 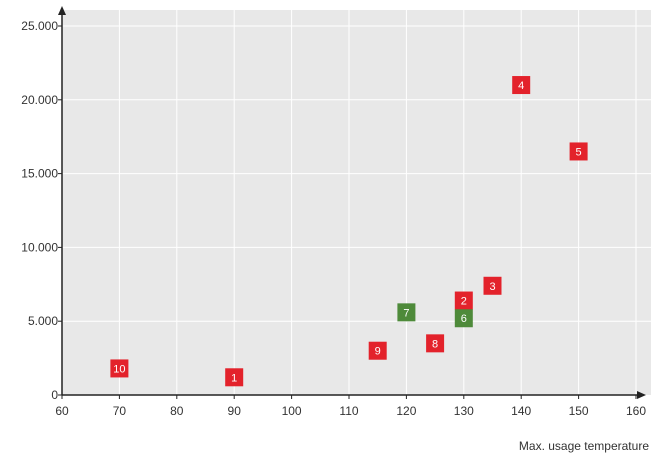 I want to click on y-tick-label: 0, so click(x=54, y=395).